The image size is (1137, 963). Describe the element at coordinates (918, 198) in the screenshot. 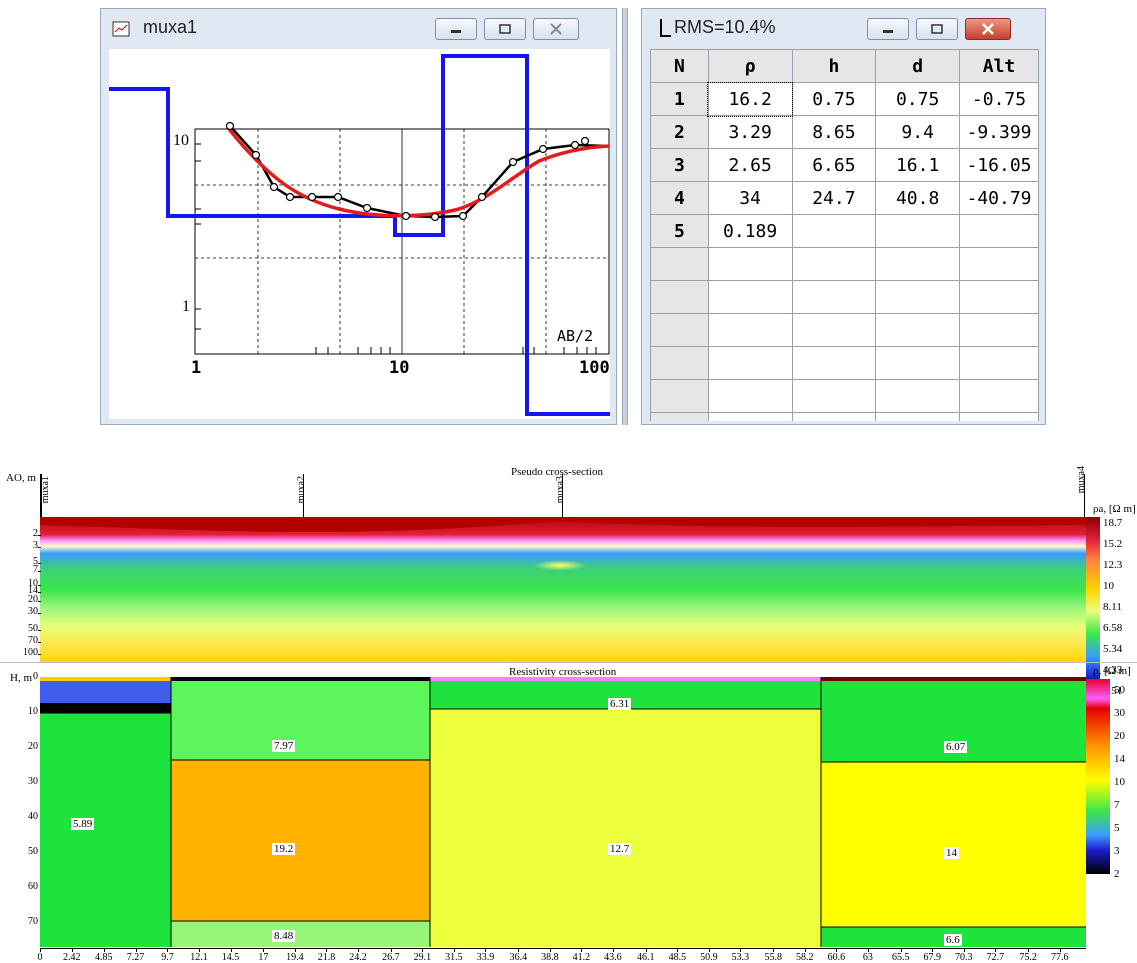

I see `table-cell: 40.8` at that location.